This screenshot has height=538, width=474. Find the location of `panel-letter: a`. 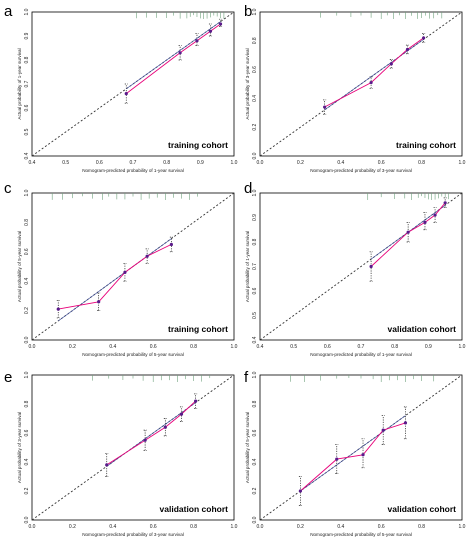

panel-letter: a is located at coordinates (8, 11).